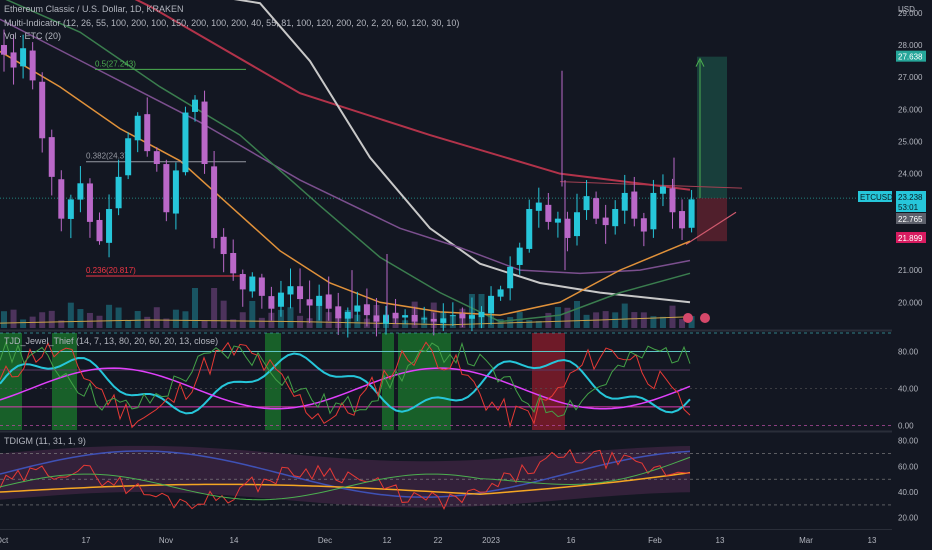 The image size is (932, 550). What do you see at coordinates (872, 540) in the screenshot?
I see `time-tick: 13` at bounding box center [872, 540].